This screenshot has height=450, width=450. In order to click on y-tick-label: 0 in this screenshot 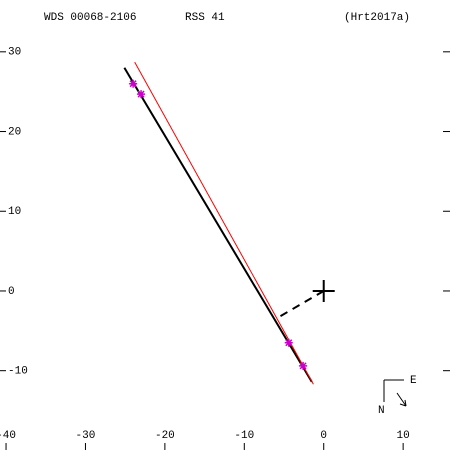, I will do `click(11, 292)`.